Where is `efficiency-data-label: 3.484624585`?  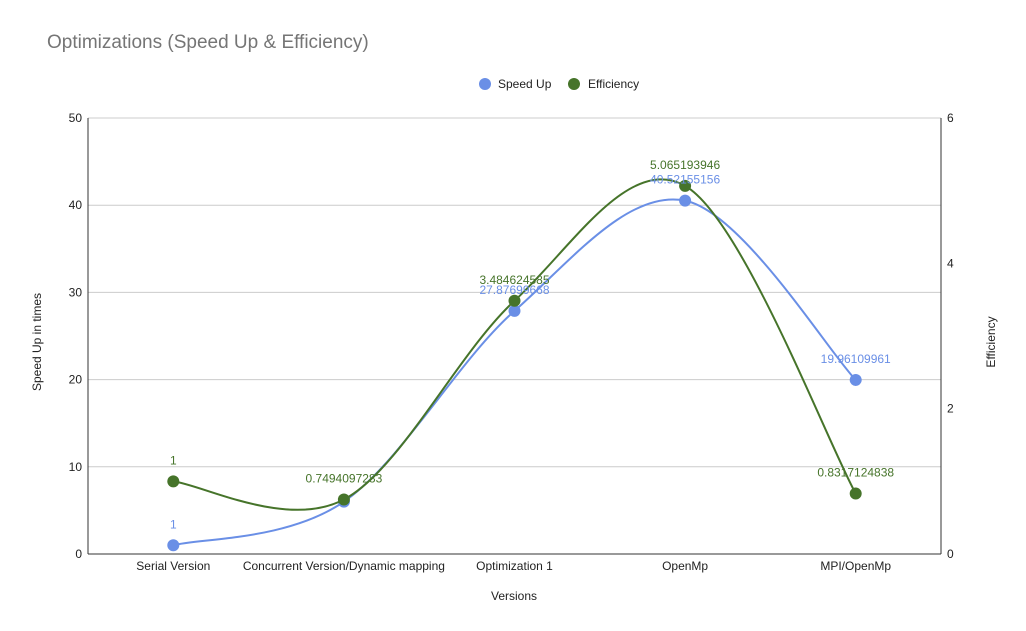 efficiency-data-label: 3.484624585 is located at coordinates (514, 280).